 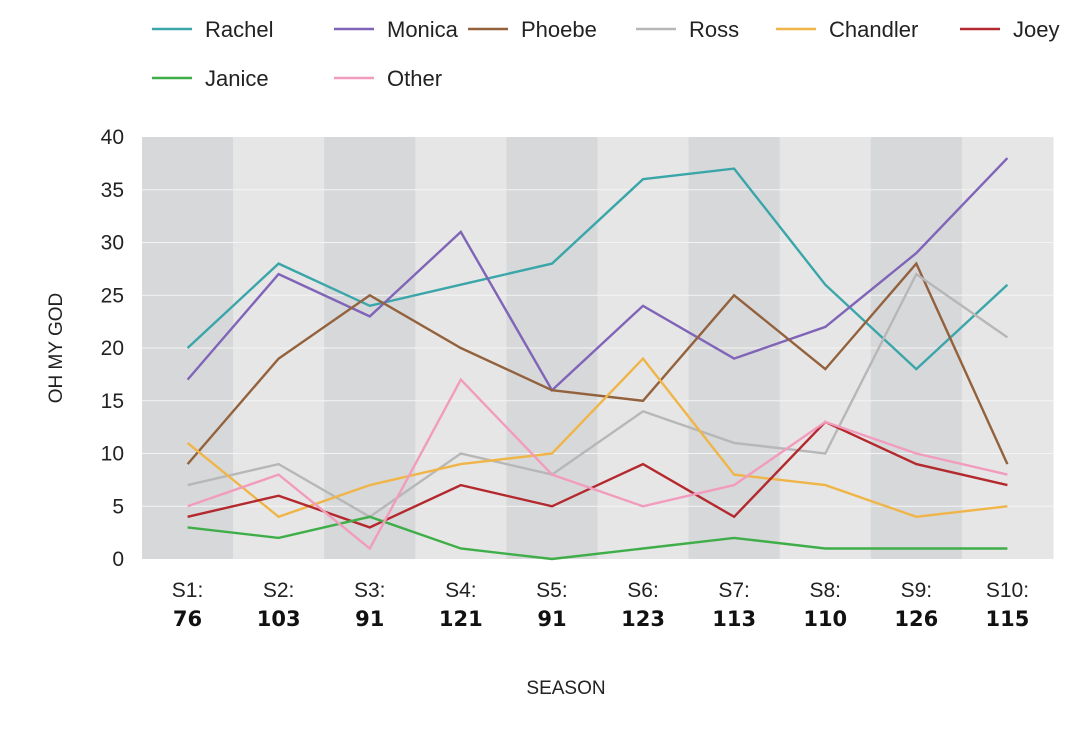 What do you see at coordinates (423, 29) in the screenshot?
I see `legend-label: Monica` at bounding box center [423, 29].